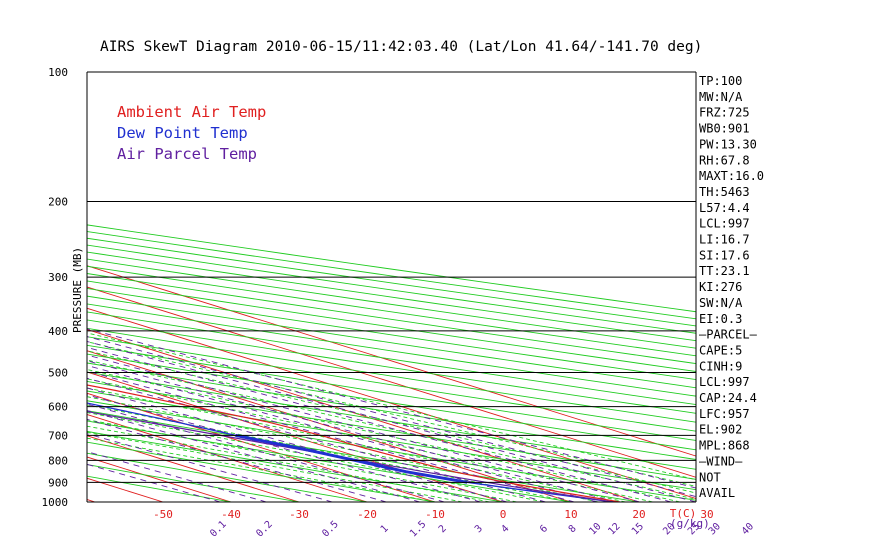 Image resolution: width=870 pixels, height=560 pixels. Describe the element at coordinates (479, 529) in the screenshot. I see `mixing-ratio-label: 3` at that location.